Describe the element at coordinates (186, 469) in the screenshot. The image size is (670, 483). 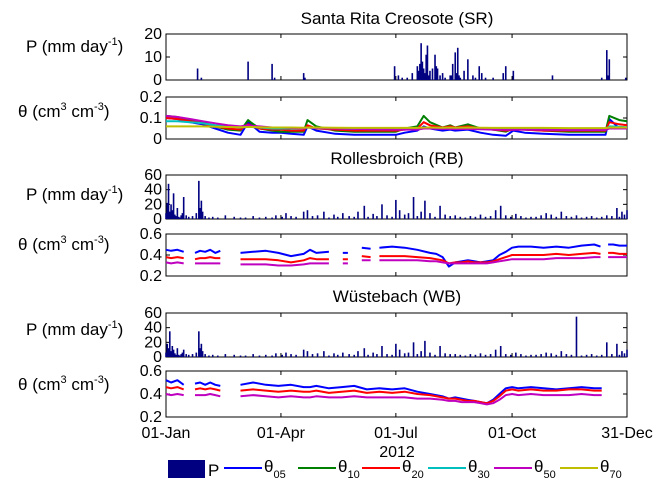
I see `legend-p-swatch` at that location.